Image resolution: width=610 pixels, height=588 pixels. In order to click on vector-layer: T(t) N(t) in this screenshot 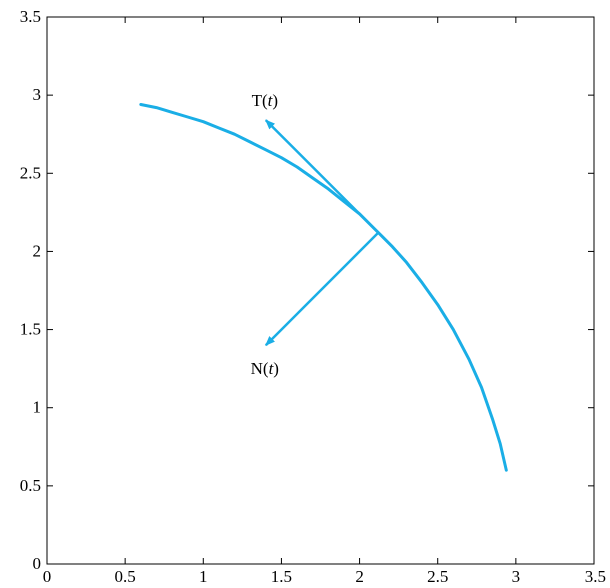, I will do `click(315, 234)`.